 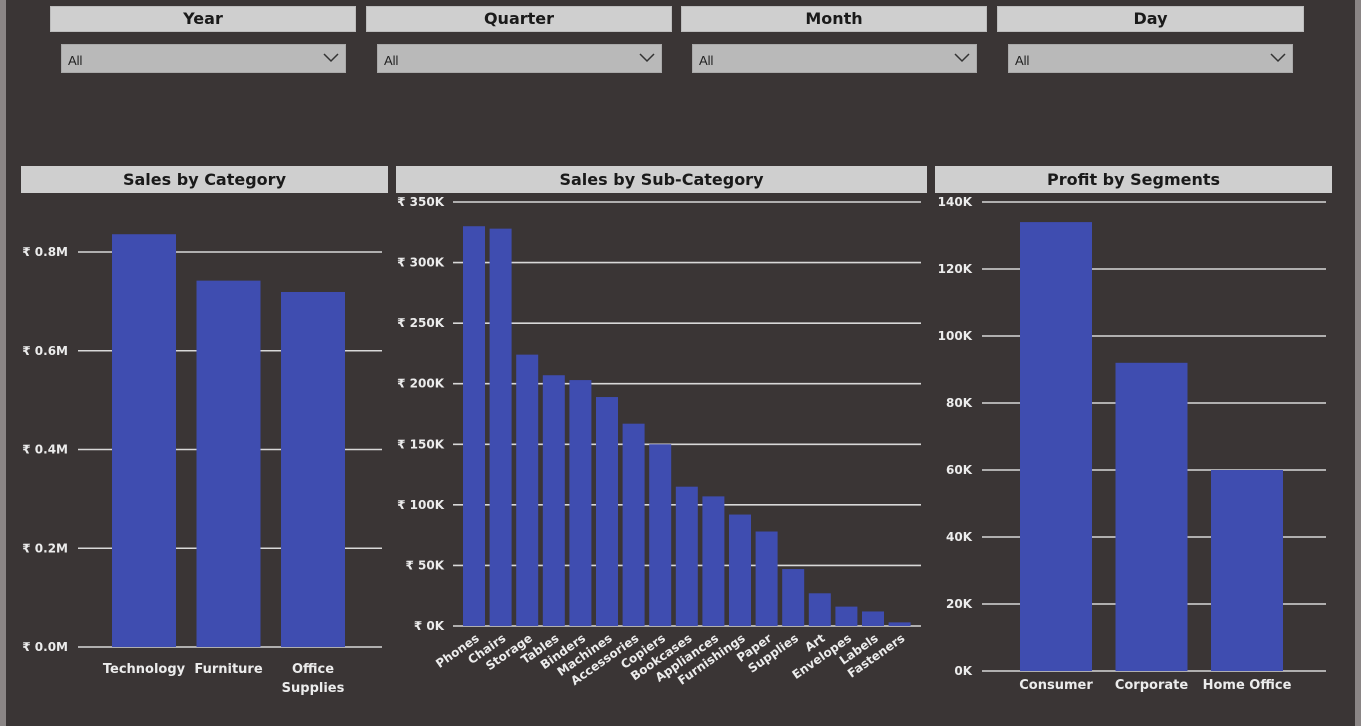 What do you see at coordinates (959, 470) in the screenshot?
I see `y-tick-label: 60K` at bounding box center [959, 470].